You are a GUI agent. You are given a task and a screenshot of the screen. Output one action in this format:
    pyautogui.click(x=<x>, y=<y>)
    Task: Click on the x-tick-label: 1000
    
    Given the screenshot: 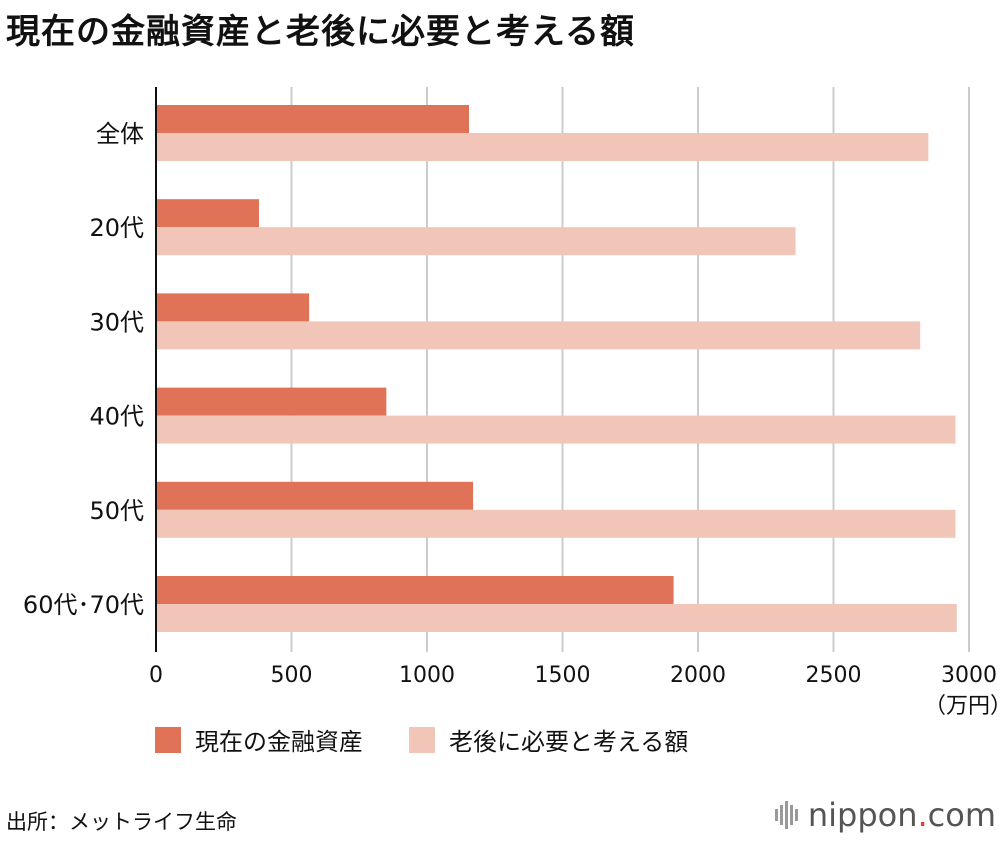 What is the action you would take?
    pyautogui.click(x=427, y=675)
    